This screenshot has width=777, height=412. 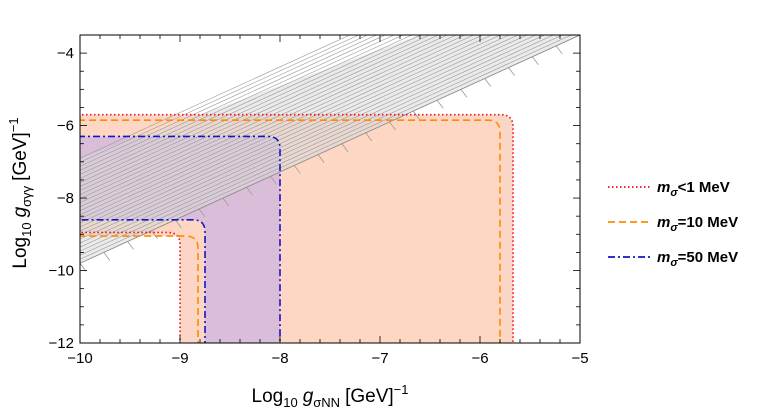 I want to click on y-tick-label: −6, so click(x=65, y=126).